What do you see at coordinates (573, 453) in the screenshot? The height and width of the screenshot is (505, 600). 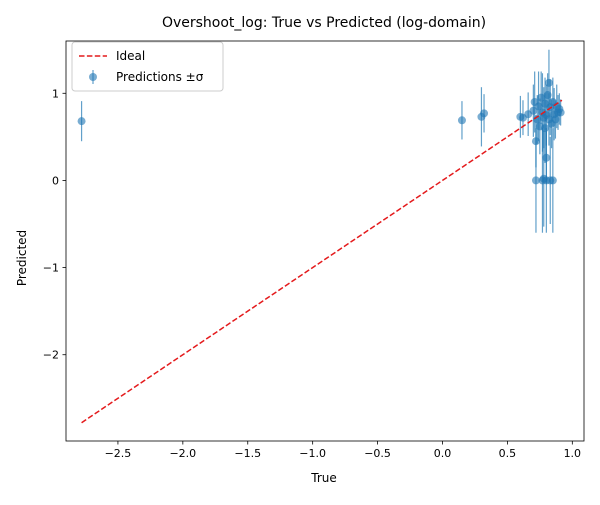 I see `x-tick-label: 1.0` at bounding box center [573, 453].